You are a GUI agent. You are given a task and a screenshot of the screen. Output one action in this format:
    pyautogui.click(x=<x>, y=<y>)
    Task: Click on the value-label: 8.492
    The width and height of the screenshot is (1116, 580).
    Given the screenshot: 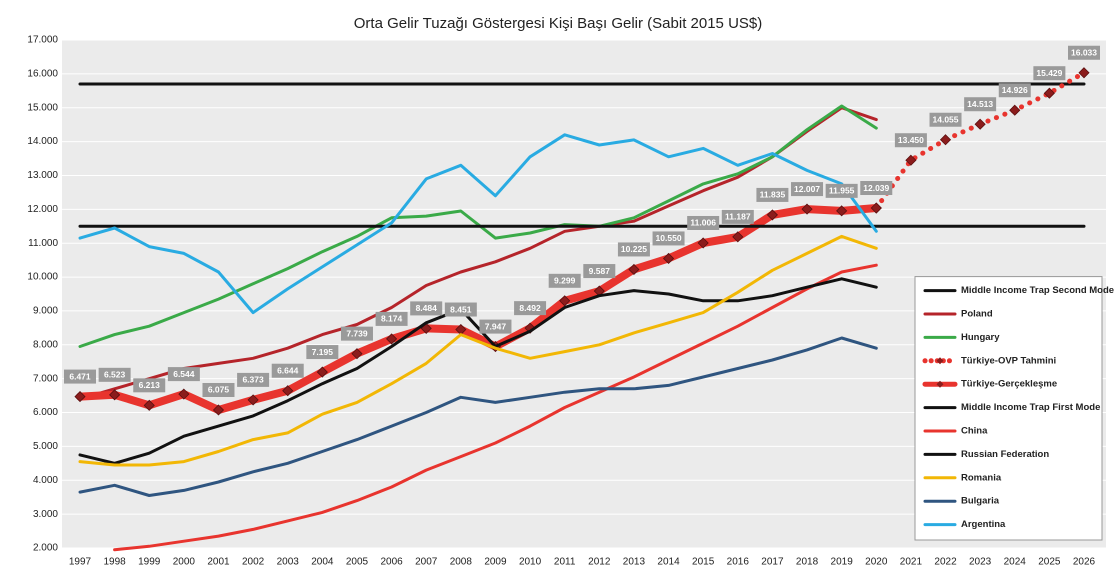 What is the action you would take?
    pyautogui.click(x=530, y=308)
    